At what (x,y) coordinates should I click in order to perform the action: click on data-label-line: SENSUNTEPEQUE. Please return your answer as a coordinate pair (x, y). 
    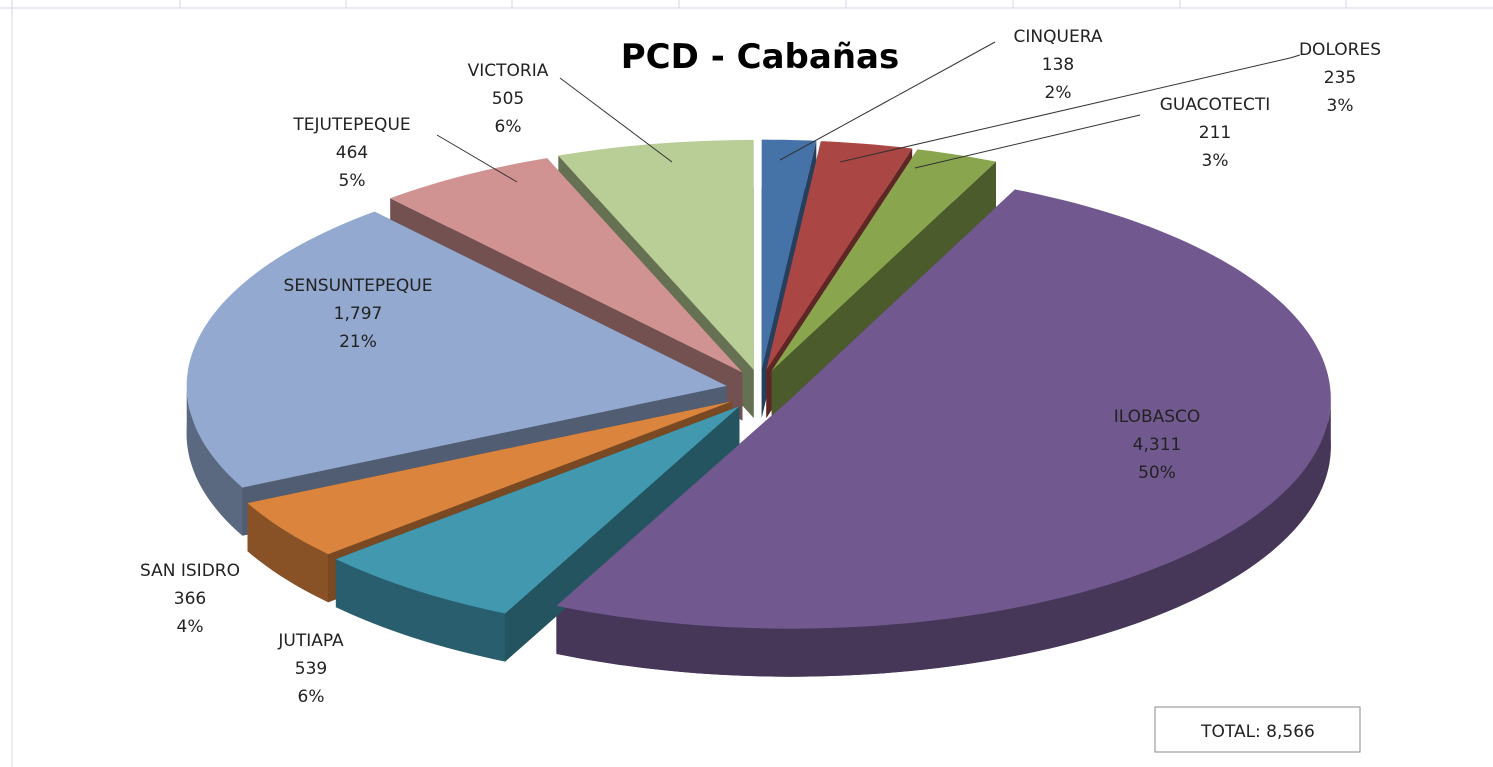
    Looking at the image, I should click on (358, 286).